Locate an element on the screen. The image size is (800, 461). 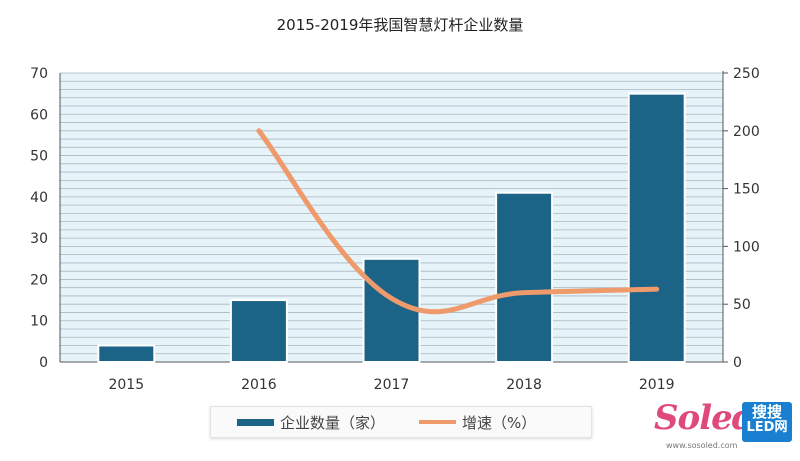
watermark-logo: Soled 搜搜 LED网 www.sosoled.com is located at coordinates (725, 428).